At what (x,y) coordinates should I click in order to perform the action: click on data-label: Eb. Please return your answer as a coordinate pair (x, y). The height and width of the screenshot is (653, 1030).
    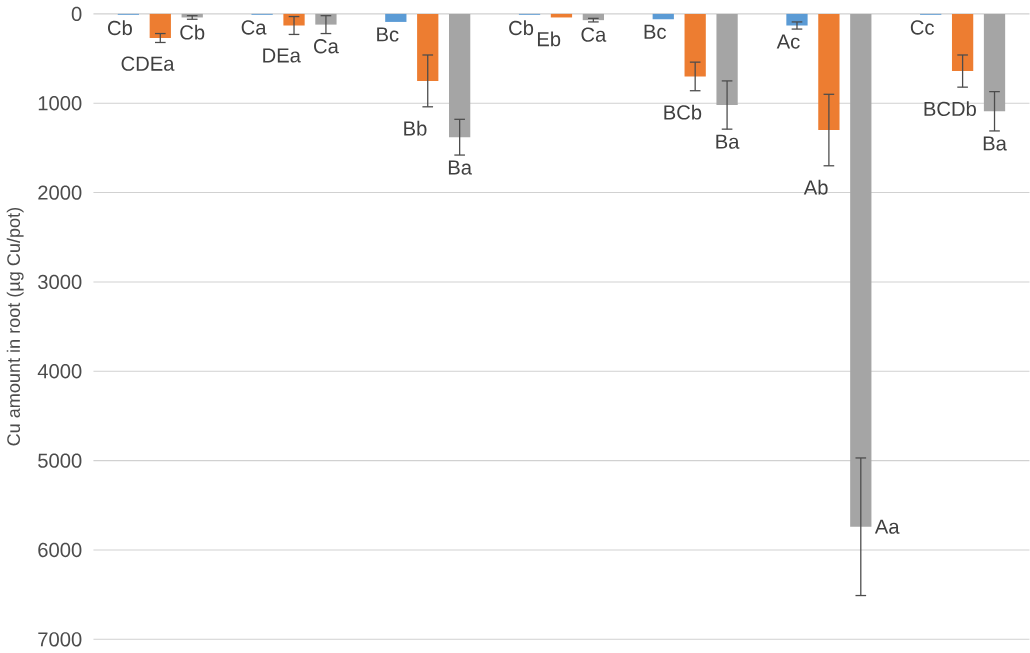
    Looking at the image, I should click on (549, 39).